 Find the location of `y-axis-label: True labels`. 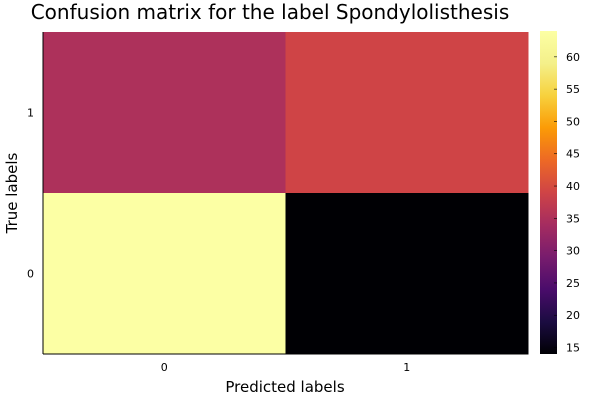

y-axis-label: True labels is located at coordinates (12, 193).